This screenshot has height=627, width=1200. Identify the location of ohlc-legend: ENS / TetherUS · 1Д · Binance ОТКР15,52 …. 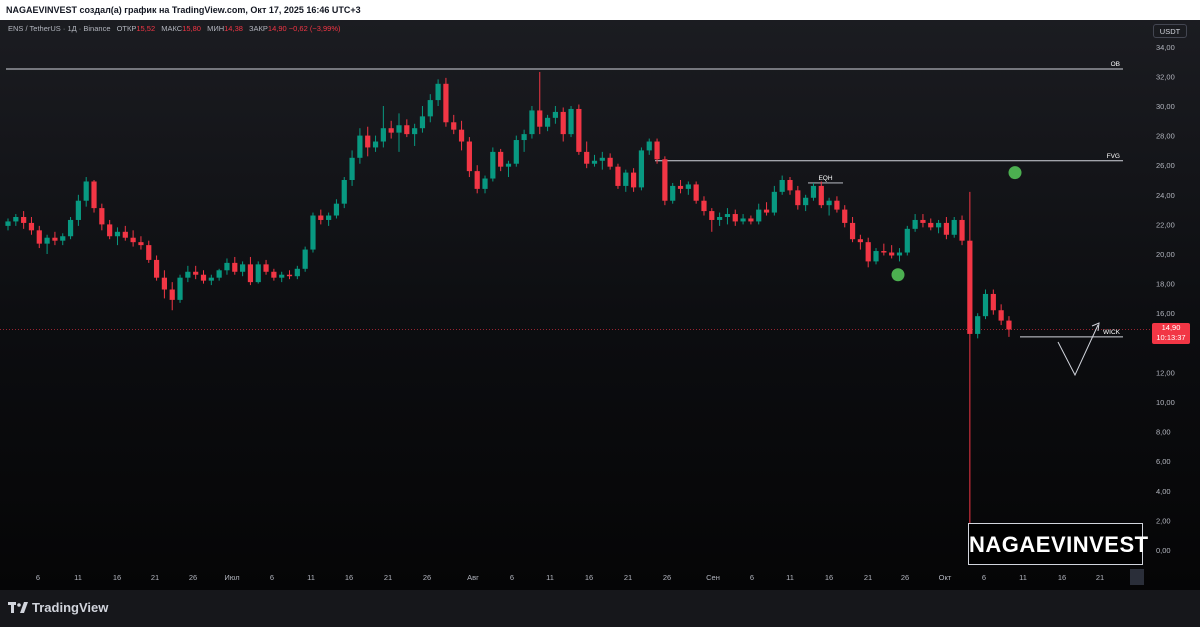
(174, 28).